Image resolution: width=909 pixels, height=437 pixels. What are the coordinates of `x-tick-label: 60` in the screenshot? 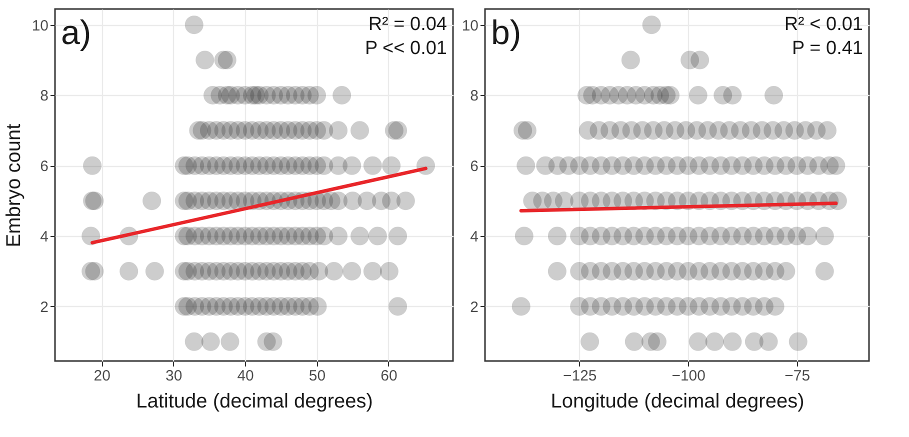 It's located at (389, 376).